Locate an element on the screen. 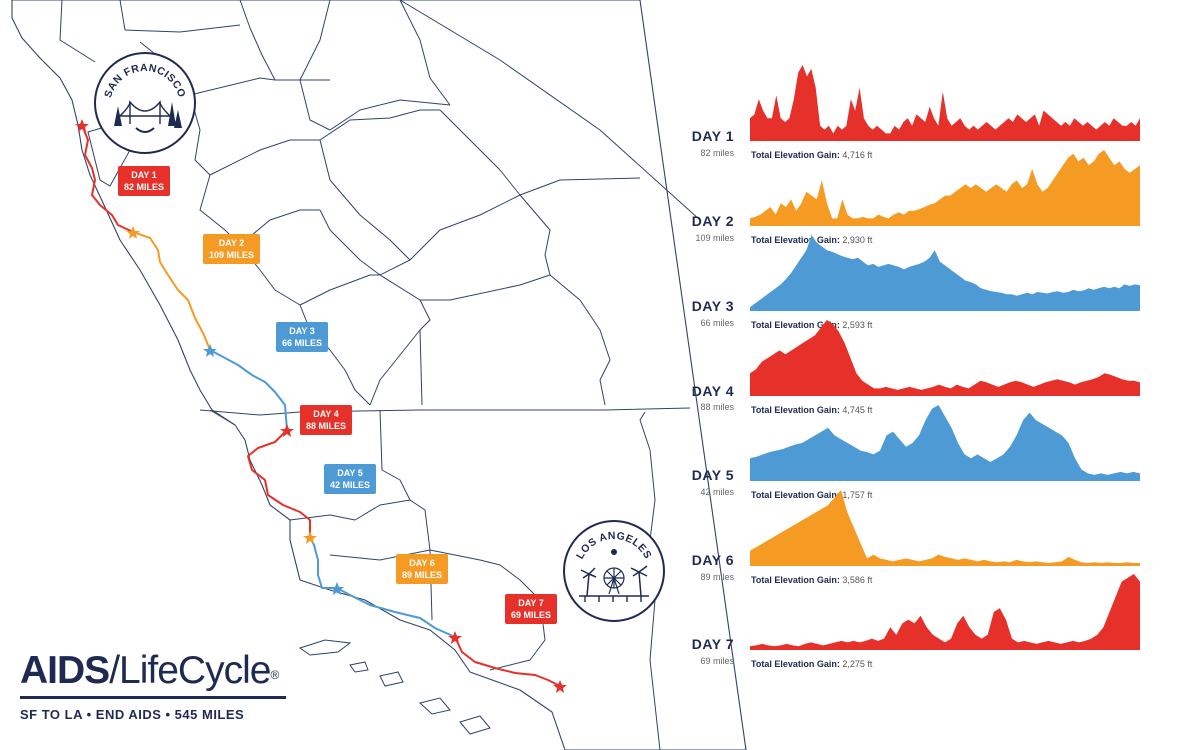 The width and height of the screenshot is (1200, 750). route-label-day-5: DAY 5 42 MILES is located at coordinates (350, 479).